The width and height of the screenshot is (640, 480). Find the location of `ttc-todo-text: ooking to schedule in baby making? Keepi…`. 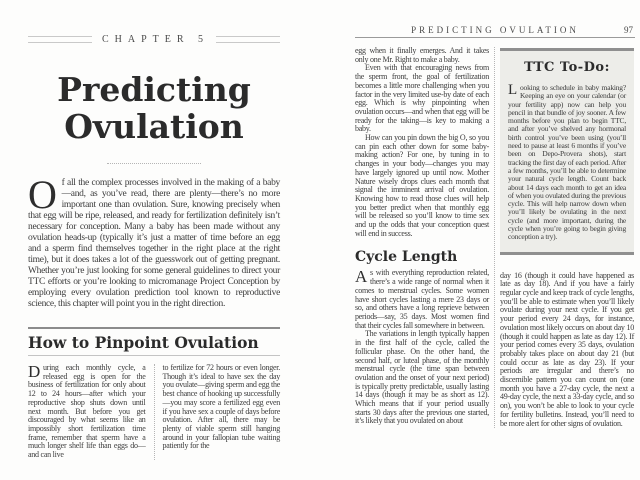

ttc-todo-text: ooking to schedule in baby making? Keepi… is located at coordinates (567, 162).